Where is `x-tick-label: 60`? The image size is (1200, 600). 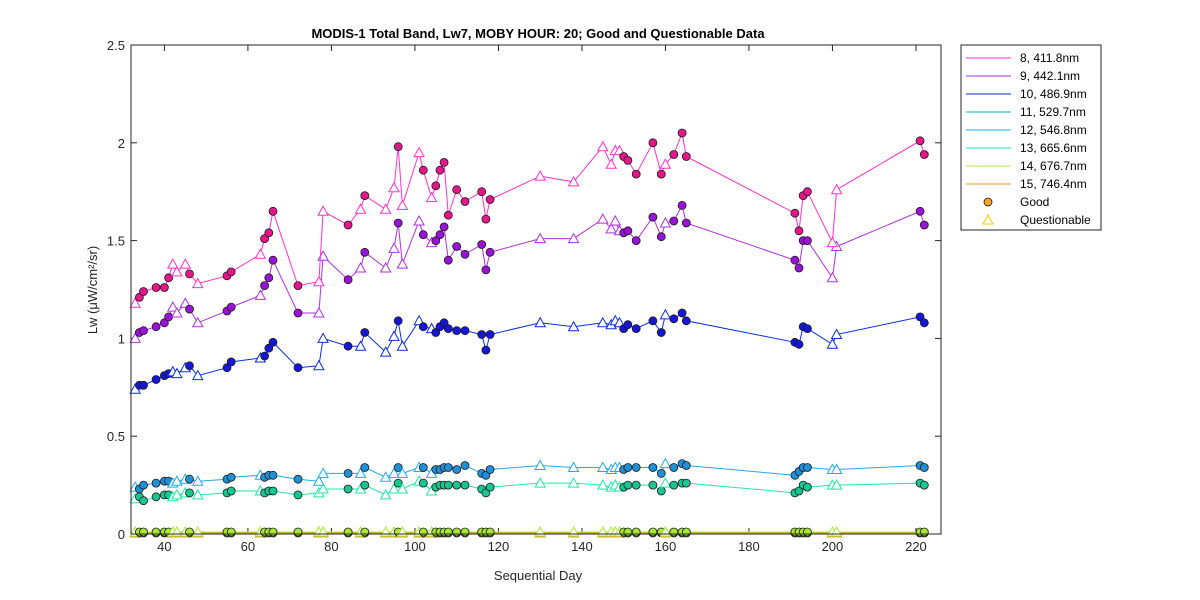
x-tick-label: 60 is located at coordinates (248, 546).